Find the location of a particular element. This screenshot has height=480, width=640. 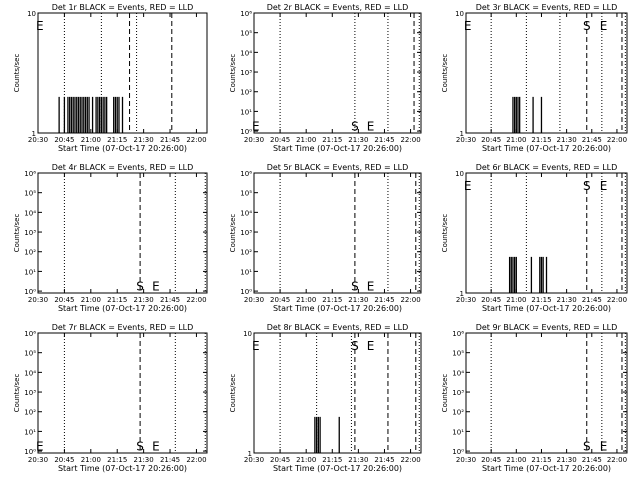

y-tick-label: 10³ is located at coordinates (30, 233).